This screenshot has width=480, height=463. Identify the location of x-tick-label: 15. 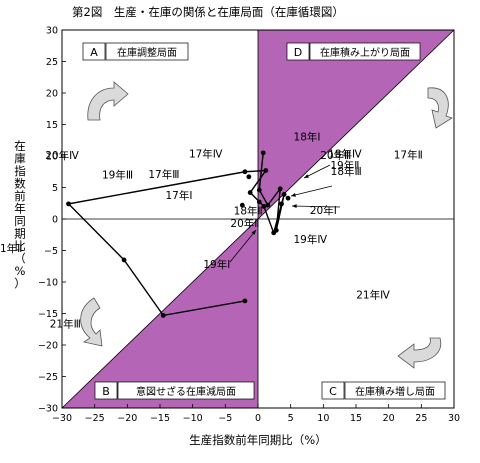
(356, 418).